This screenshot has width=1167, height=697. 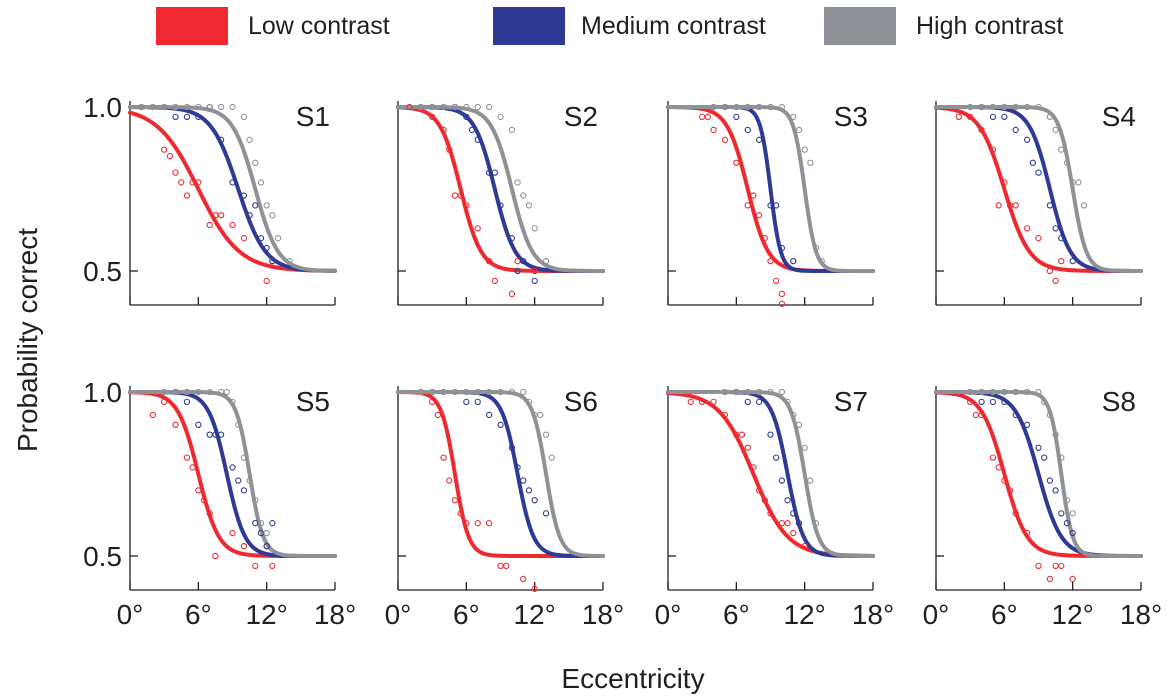 I want to click on panel-s1: 1.0 0.5 S1, so click(x=210, y=199).